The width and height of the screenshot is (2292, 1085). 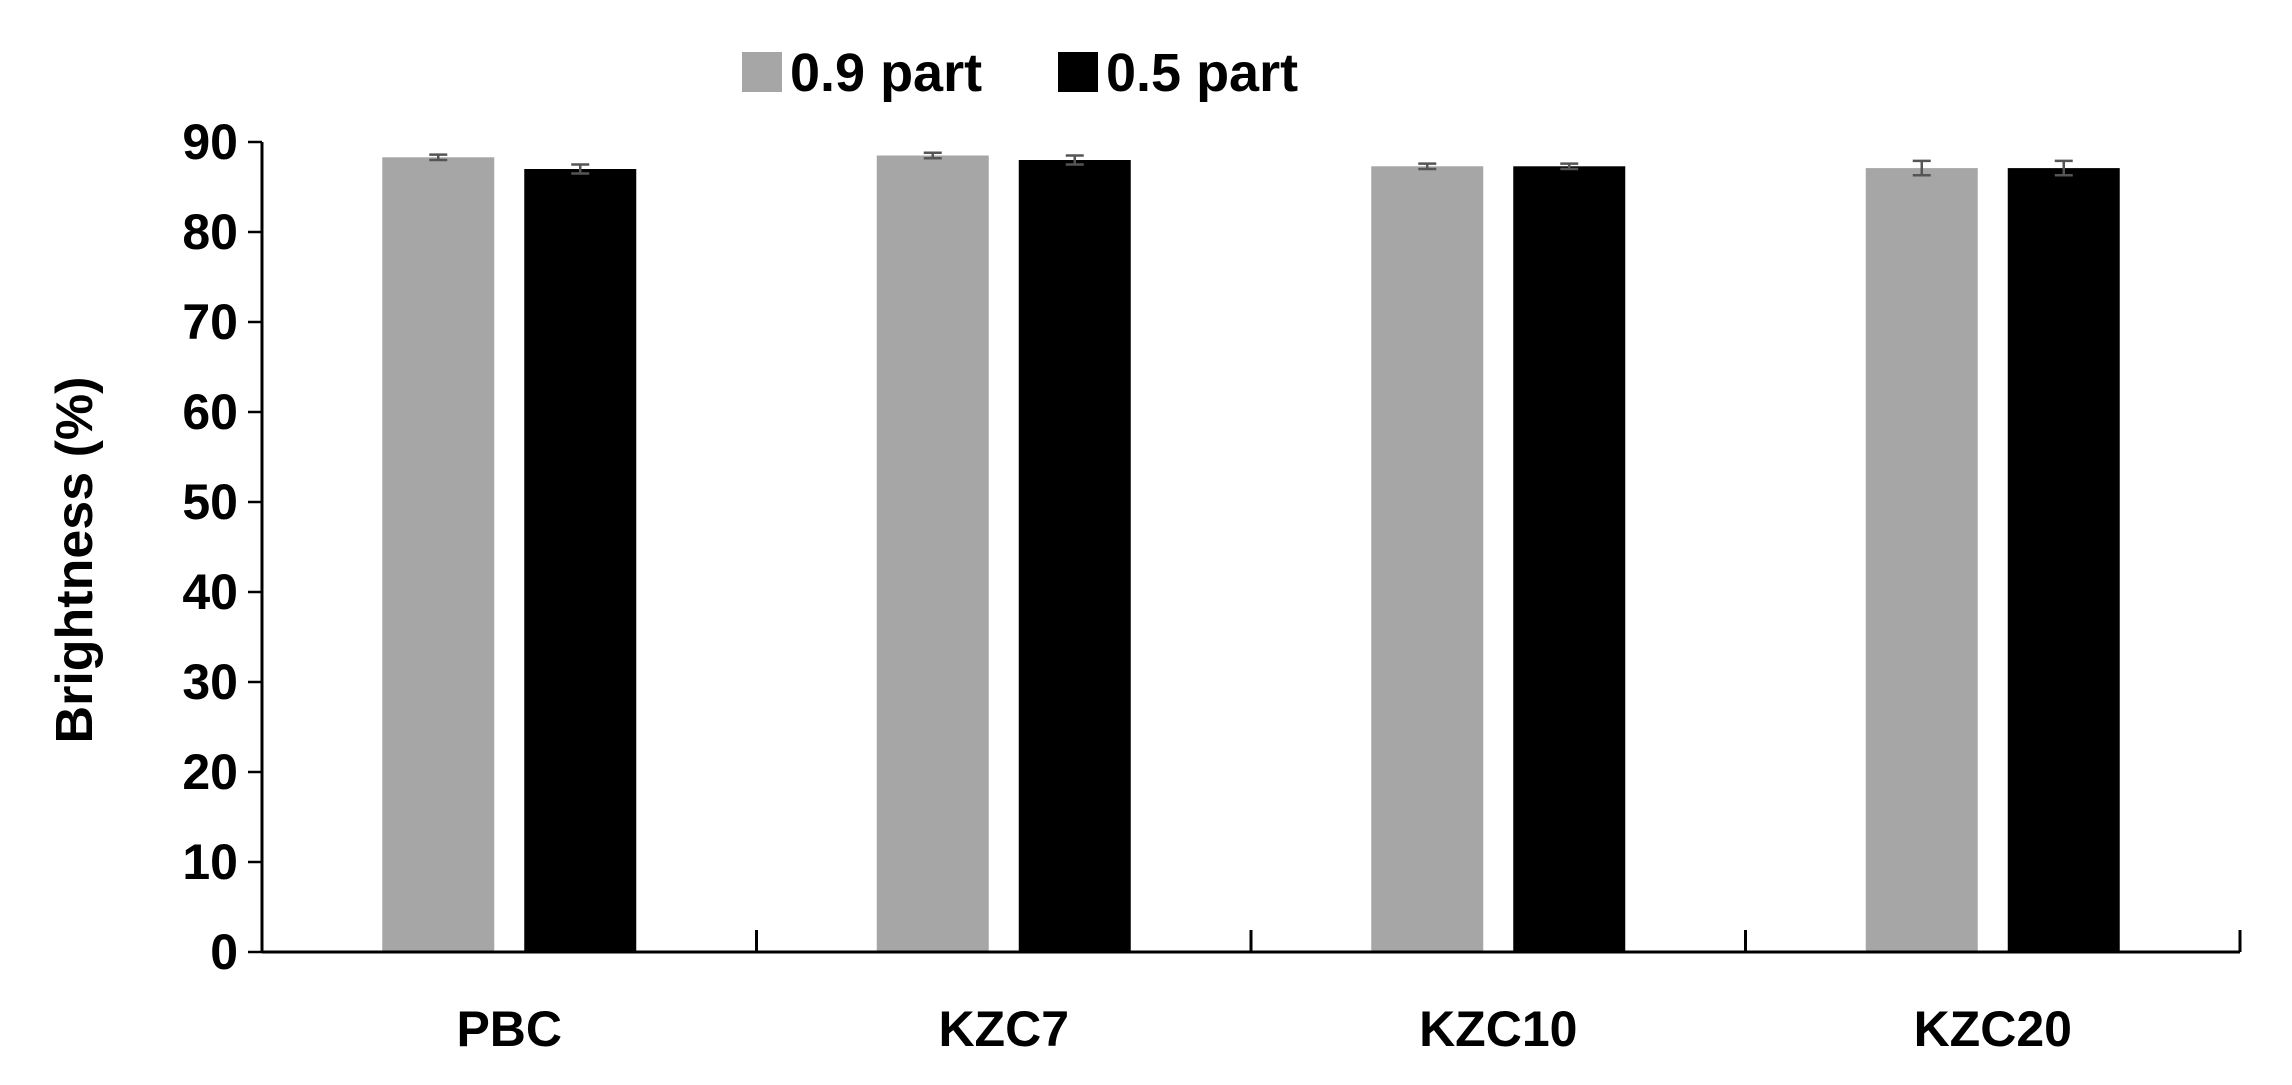 I want to click on category-label: KZC10, so click(x=1498, y=1029).